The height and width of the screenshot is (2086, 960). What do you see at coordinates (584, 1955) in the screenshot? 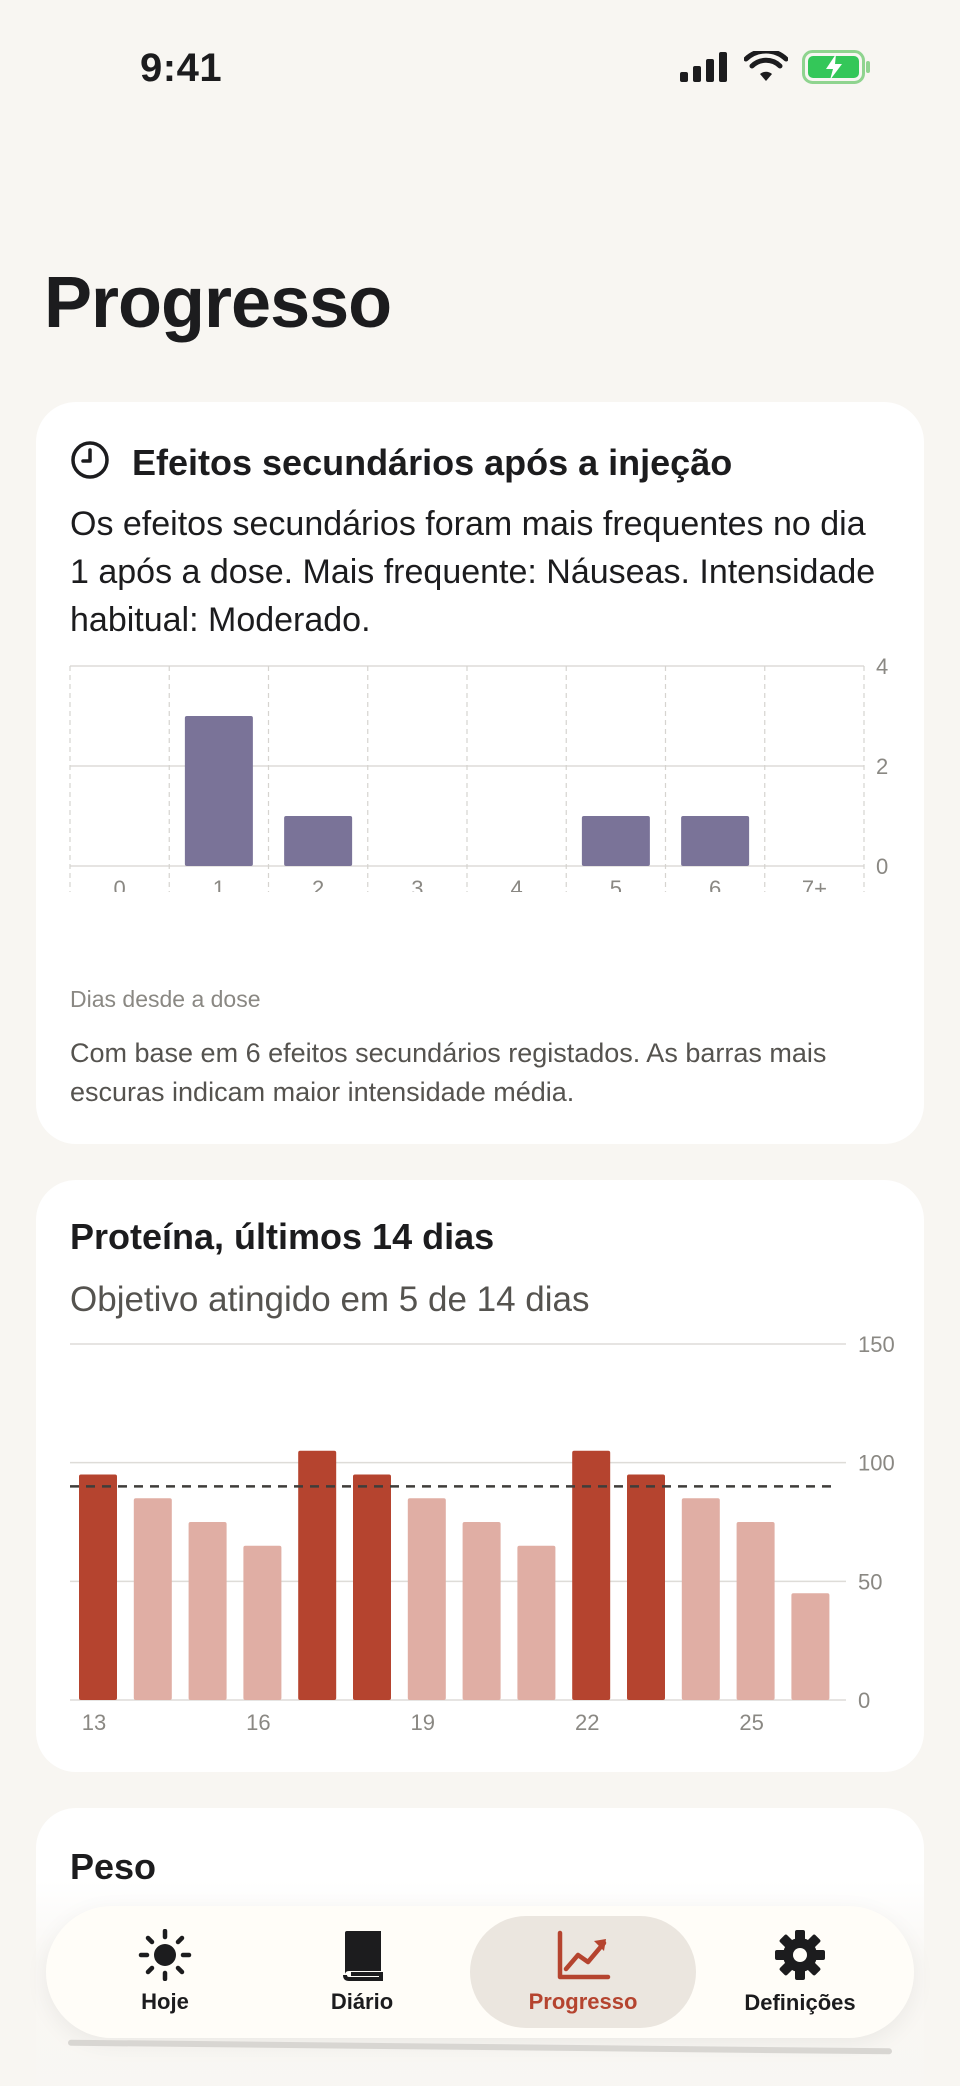
I see `chart-icon` at bounding box center [584, 1955].